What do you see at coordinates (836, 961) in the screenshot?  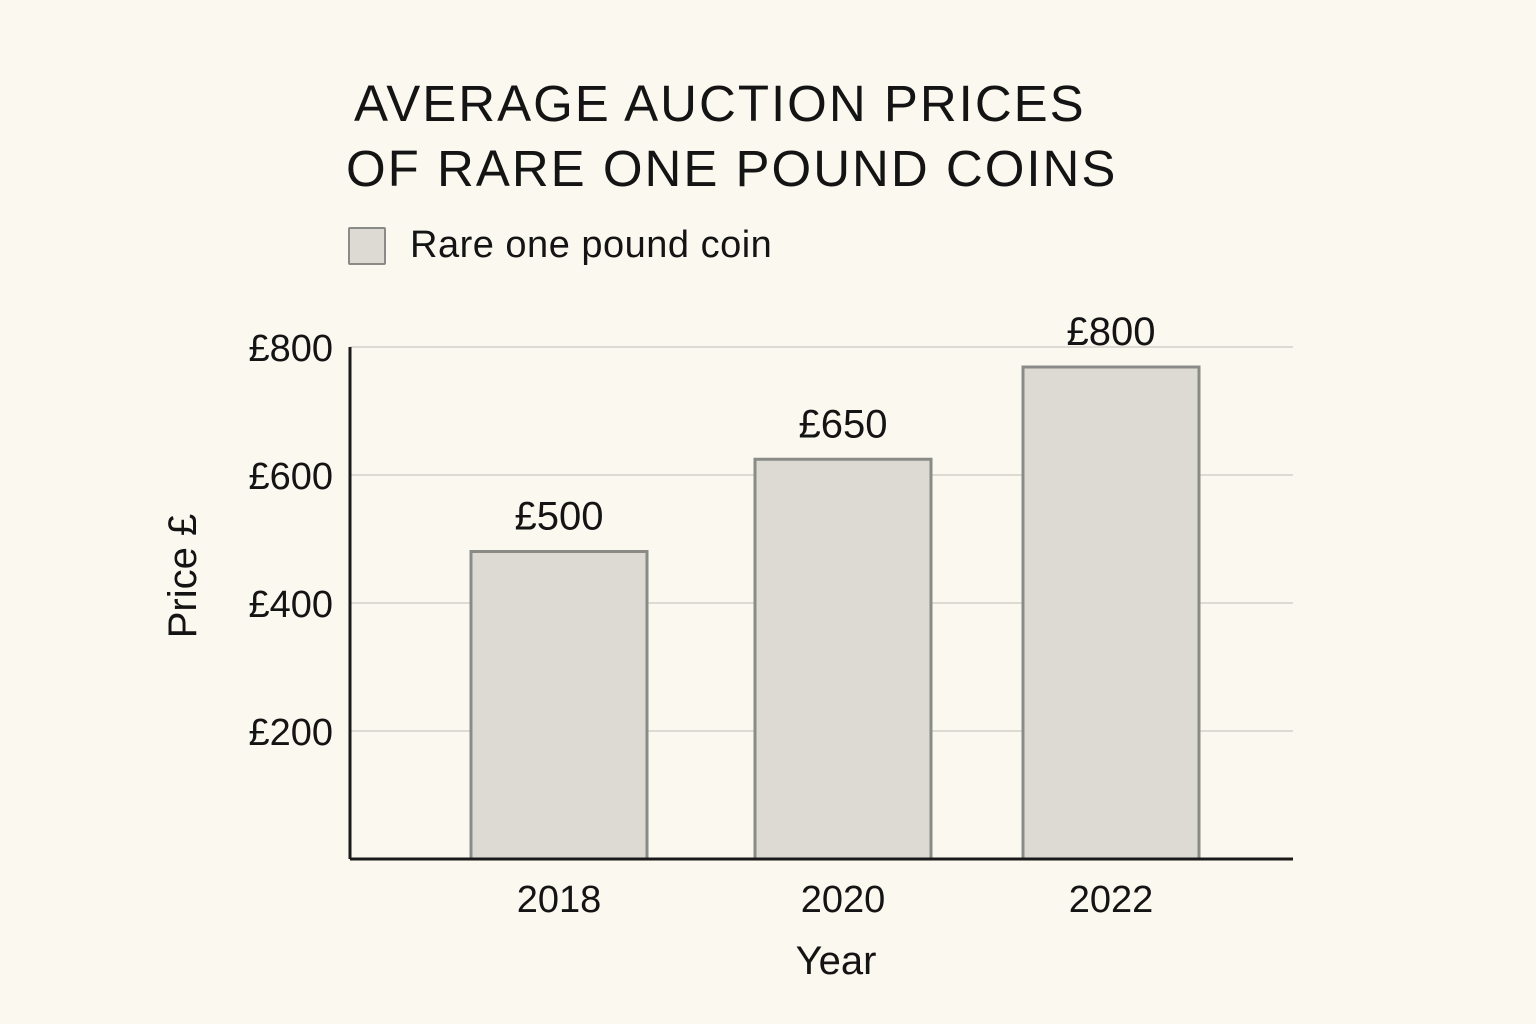 I see `x-axis-title: Year` at bounding box center [836, 961].